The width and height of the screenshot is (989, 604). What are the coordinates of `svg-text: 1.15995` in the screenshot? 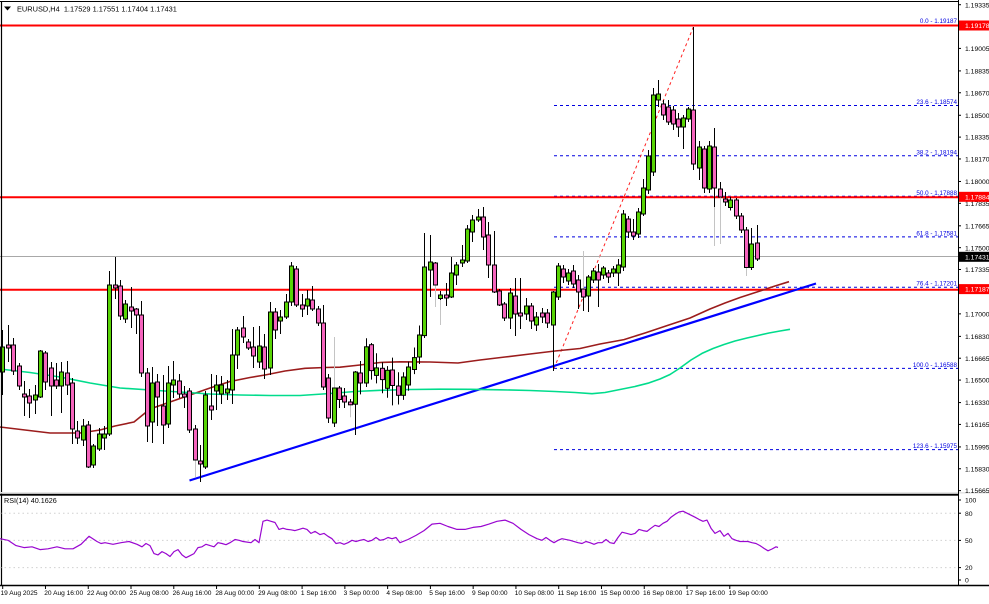 It's located at (977, 448).